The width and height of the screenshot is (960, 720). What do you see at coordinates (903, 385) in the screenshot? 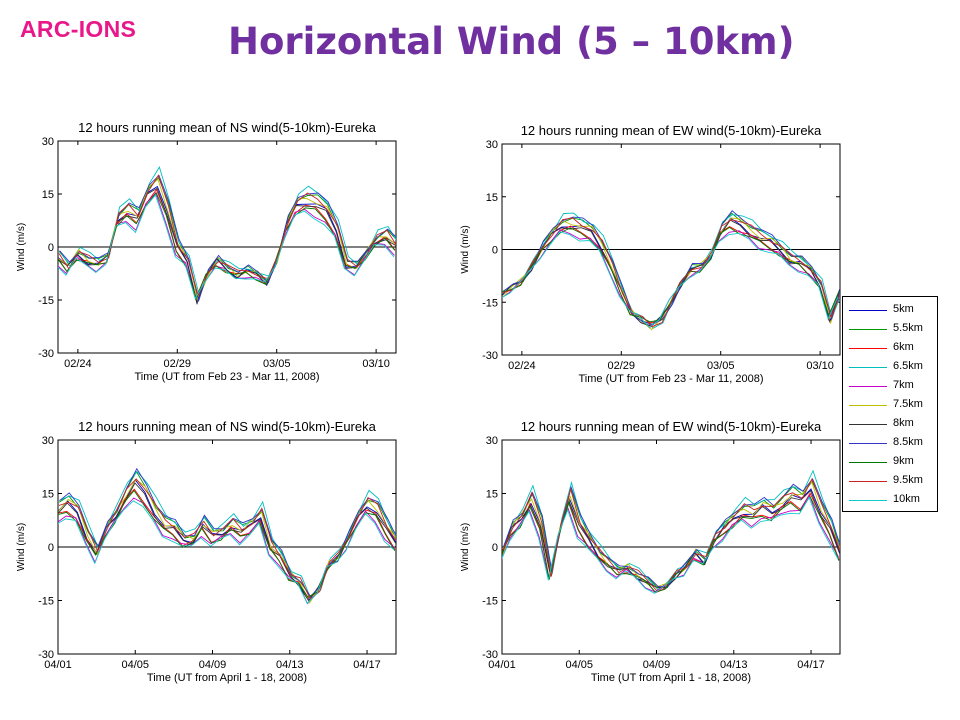
I see `legend-label: 7km` at bounding box center [903, 385].